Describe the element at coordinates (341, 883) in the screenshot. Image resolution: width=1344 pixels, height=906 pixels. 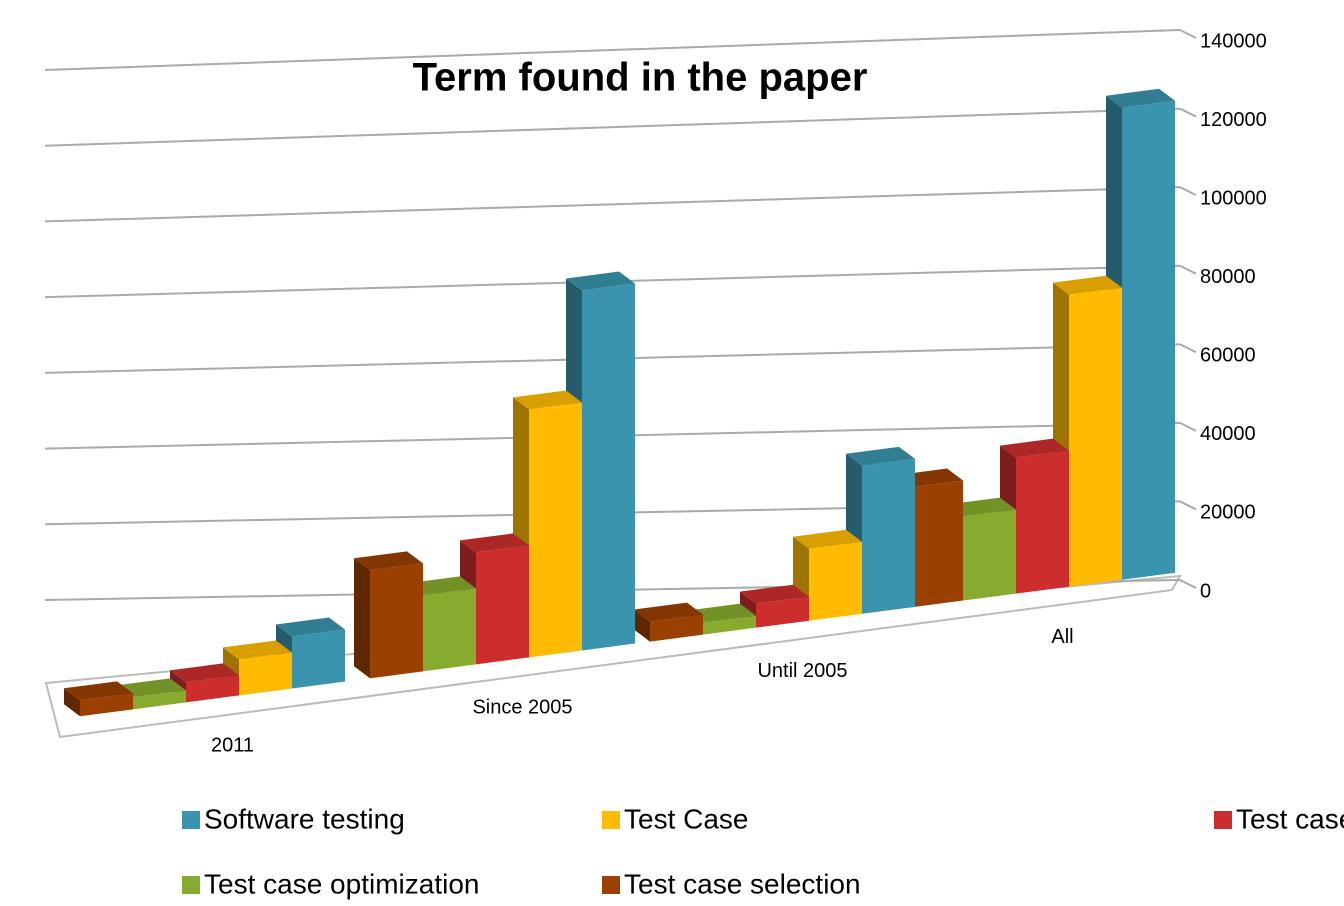
I see `legend-label: Test case optimization` at that location.